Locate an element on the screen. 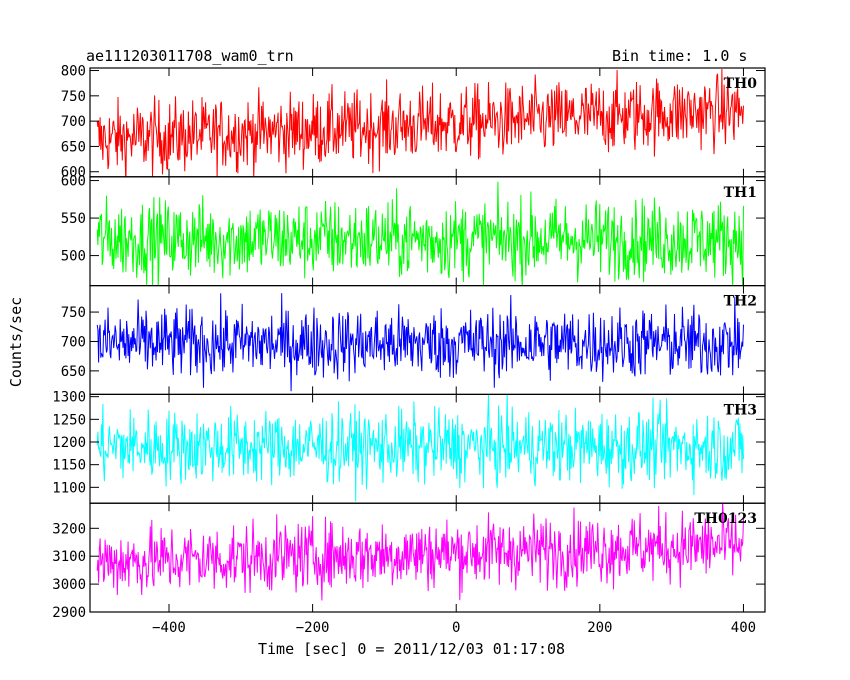 The height and width of the screenshot is (680, 850). panel-label-th1: TH1 is located at coordinates (740, 193).